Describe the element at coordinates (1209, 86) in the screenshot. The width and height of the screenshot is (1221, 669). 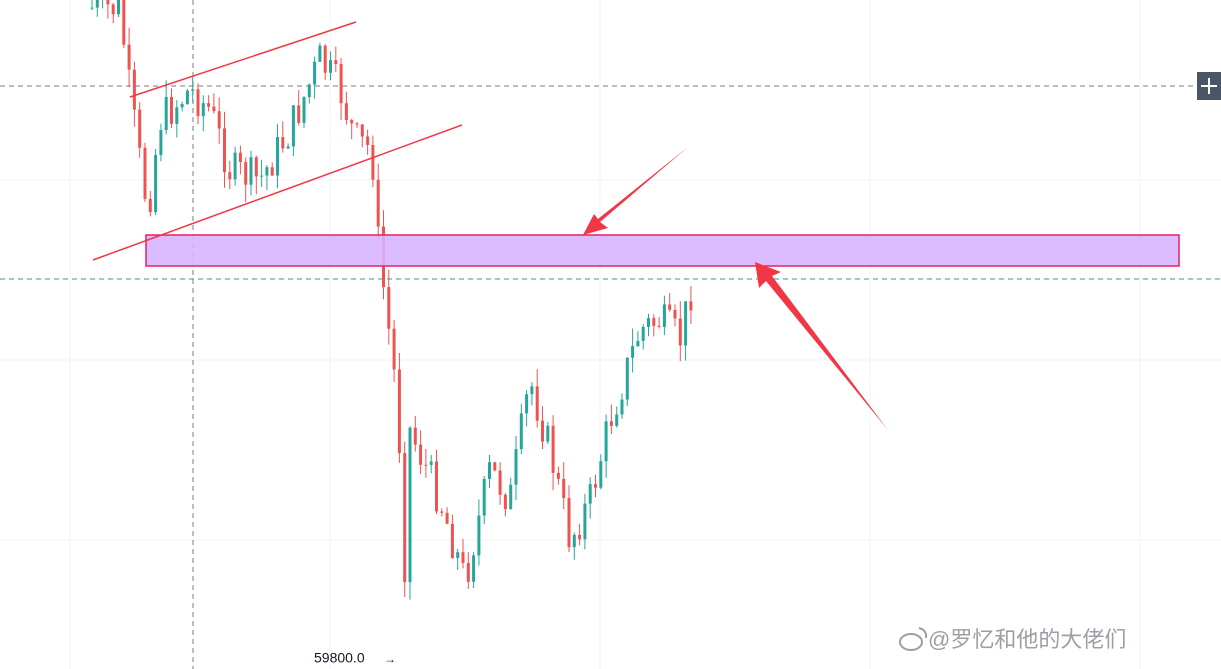
I see `add-button` at that location.